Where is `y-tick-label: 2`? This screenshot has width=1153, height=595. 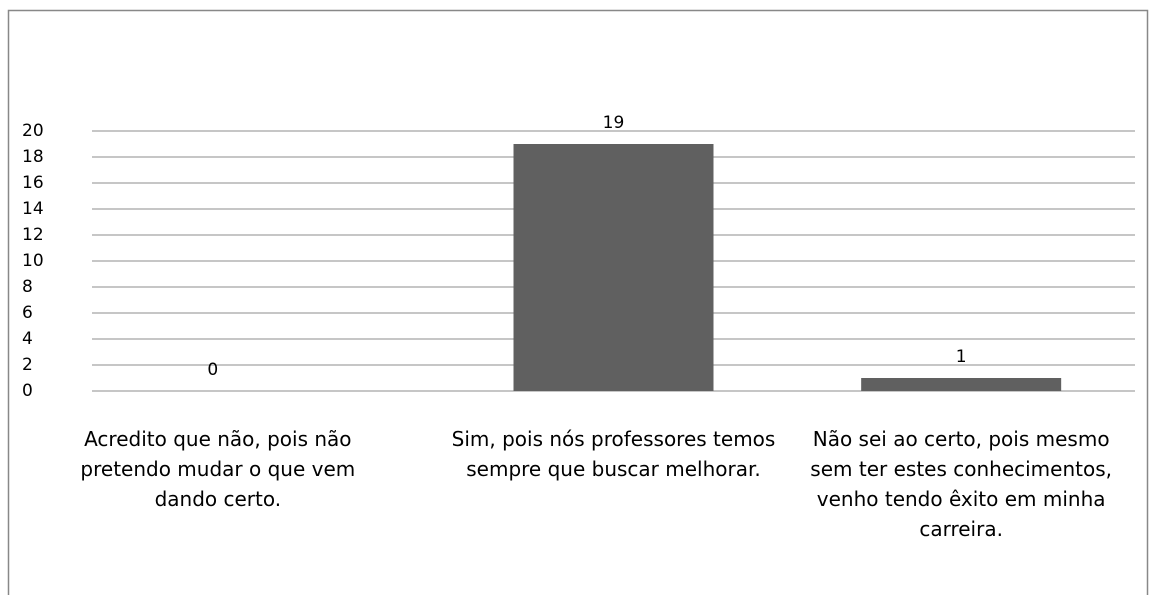
y-tick-label: 2 is located at coordinates (27, 365).